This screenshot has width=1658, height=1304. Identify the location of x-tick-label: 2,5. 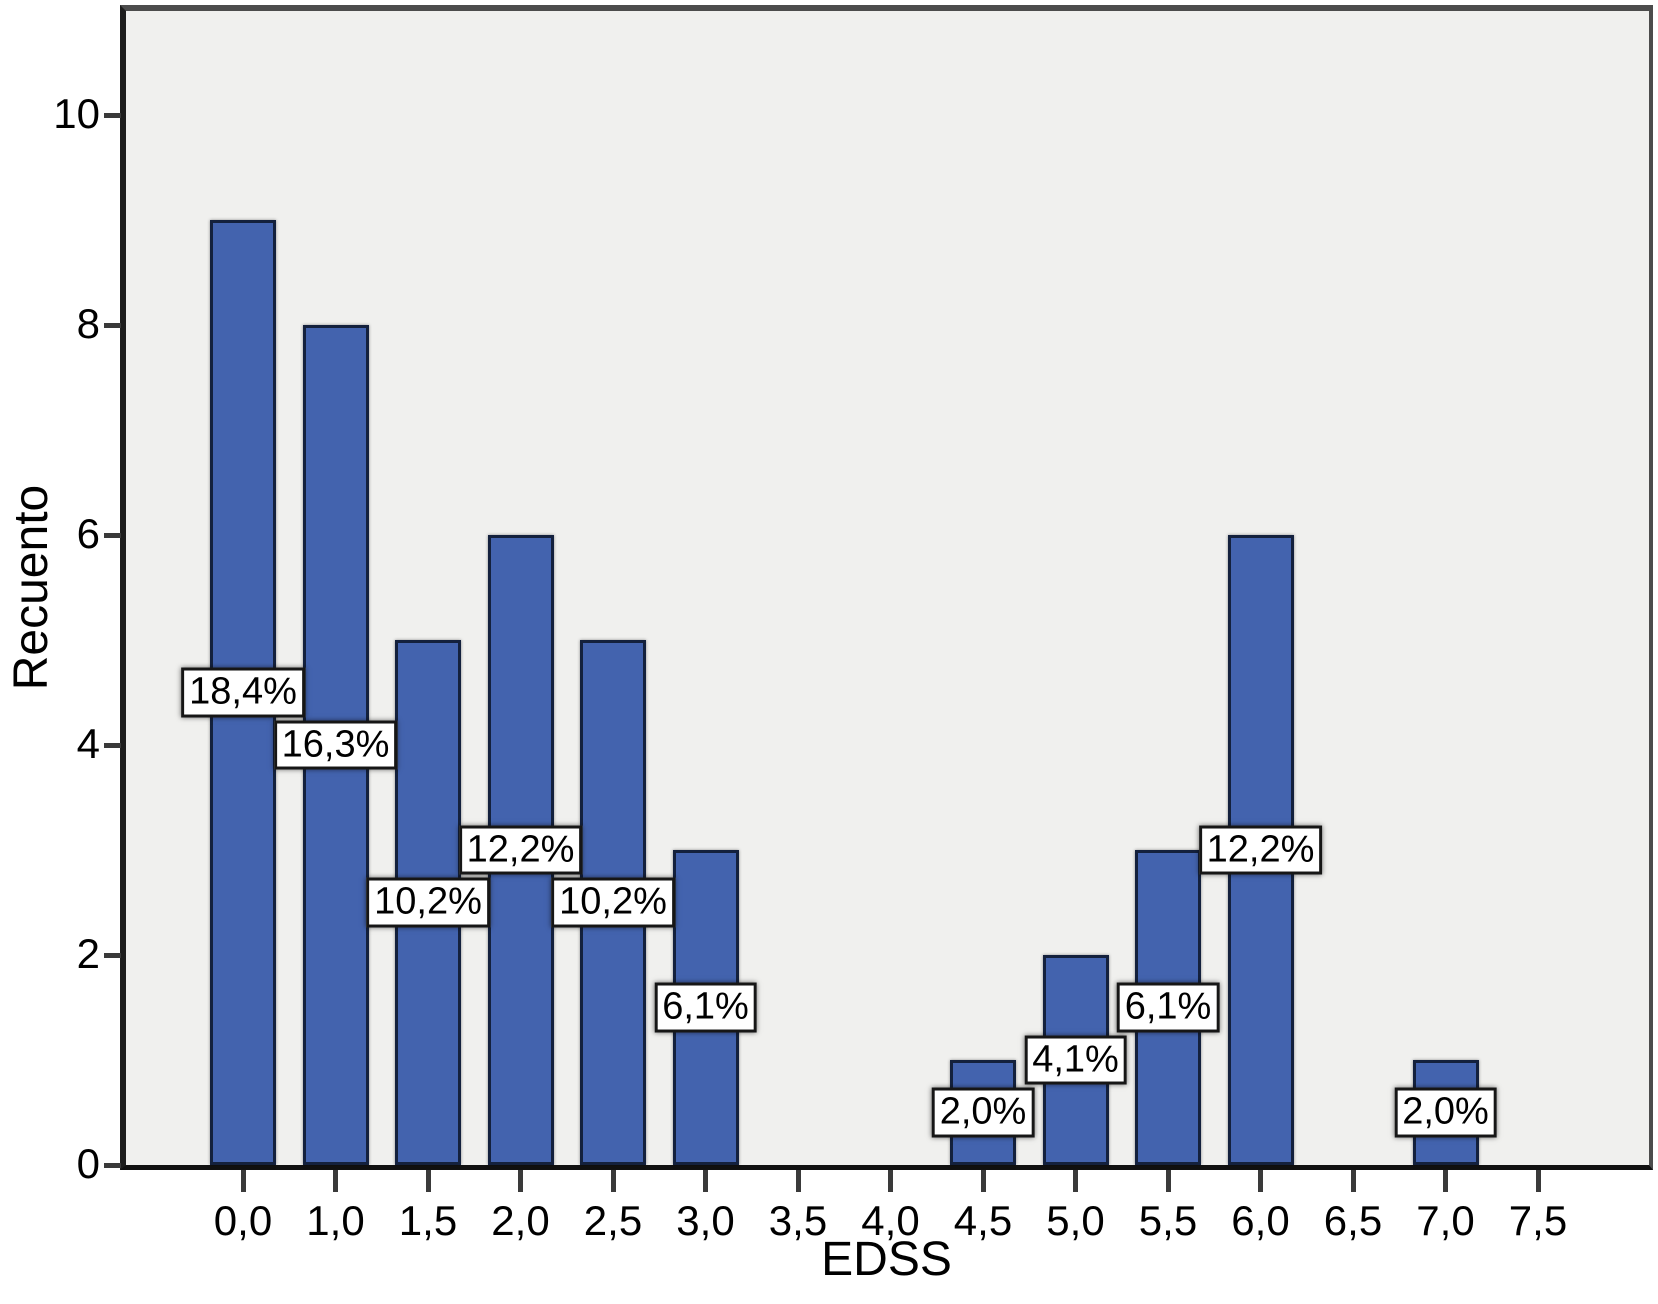
(613, 1220).